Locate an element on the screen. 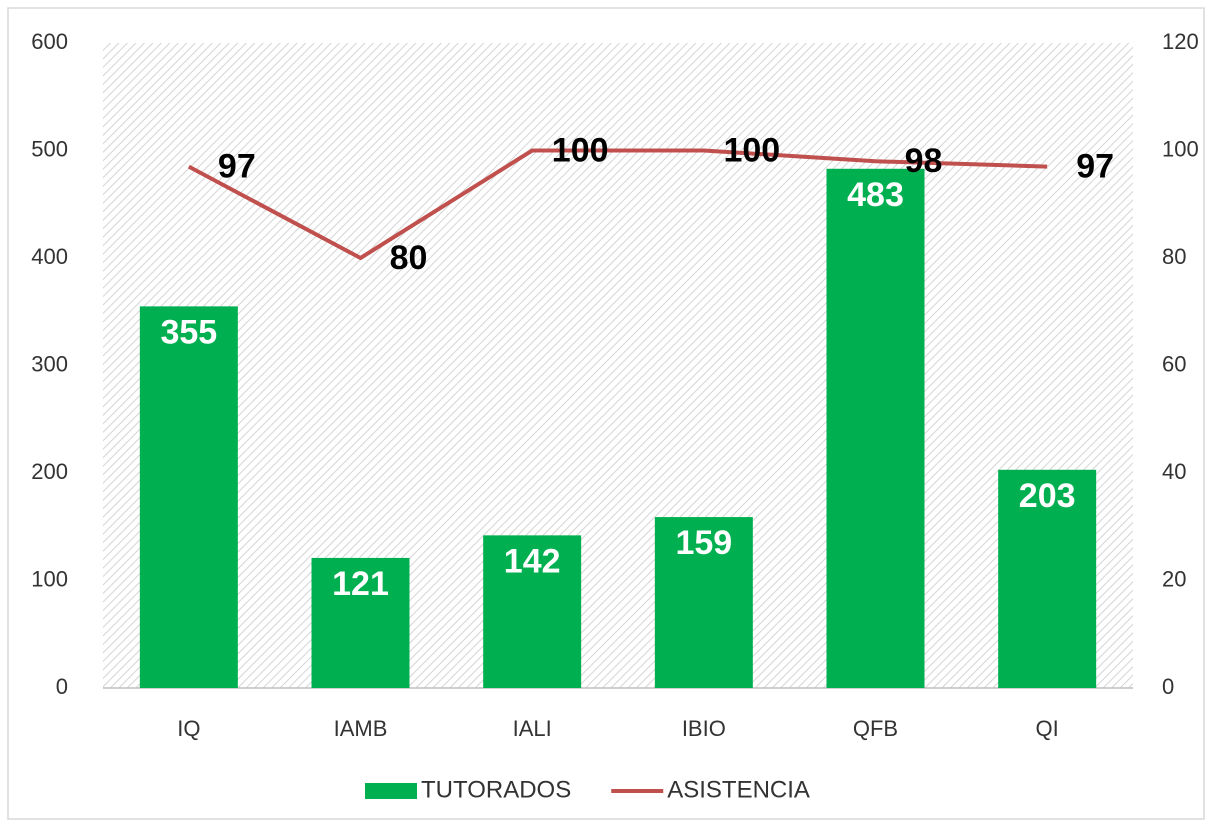  bar-label: 355 is located at coordinates (188, 332).